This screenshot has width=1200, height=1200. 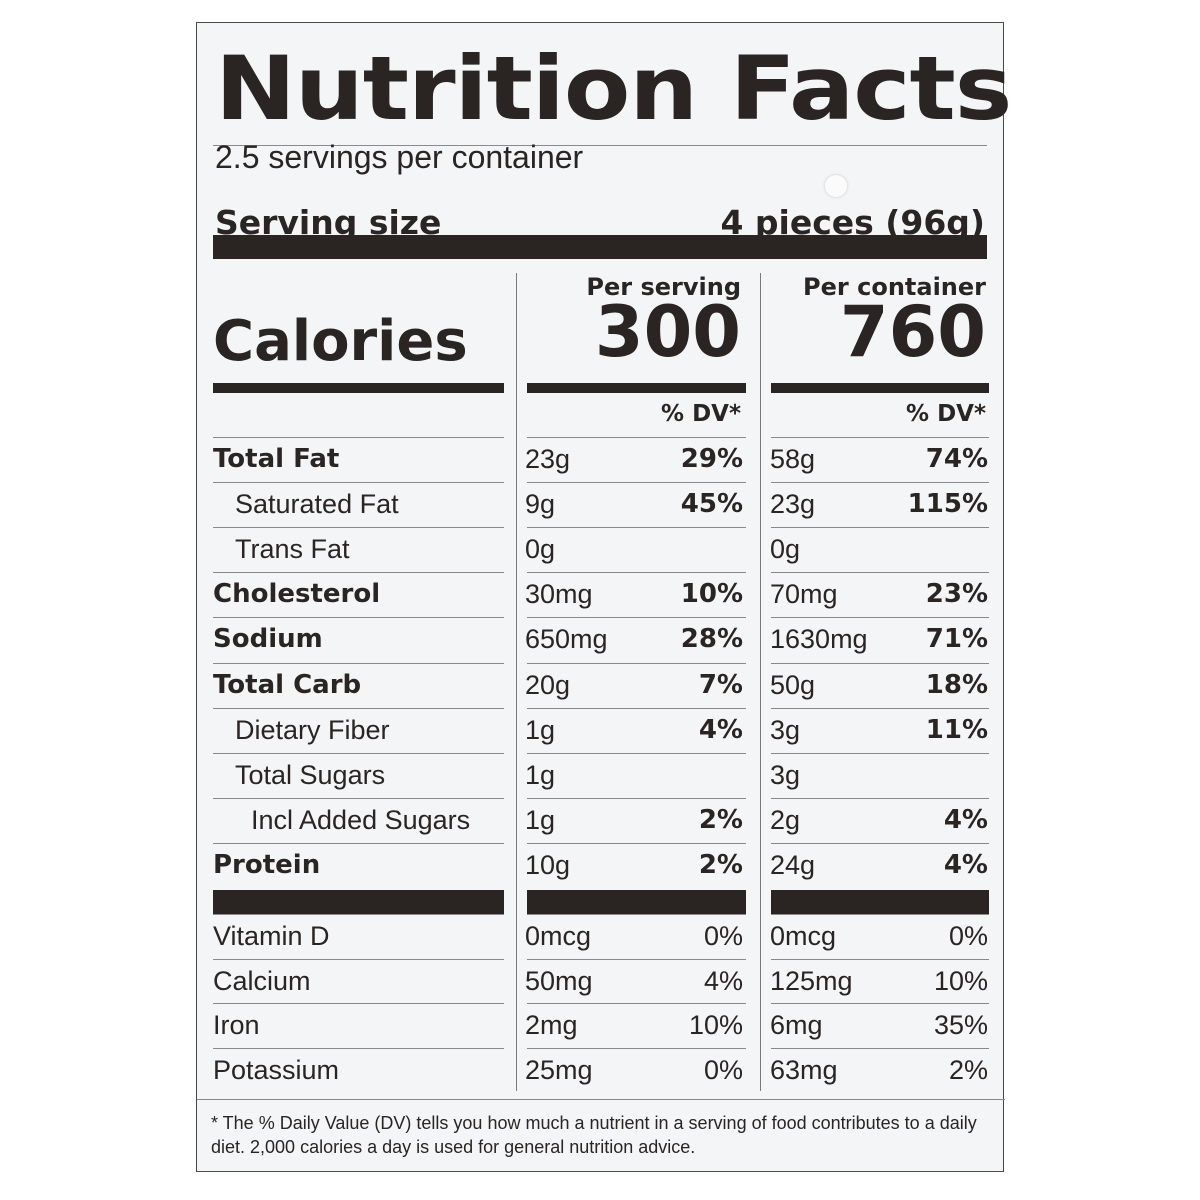 What do you see at coordinates (601, 549) in the screenshot?
I see `nutrient-row: Trans Fat 0g 0g` at bounding box center [601, 549].